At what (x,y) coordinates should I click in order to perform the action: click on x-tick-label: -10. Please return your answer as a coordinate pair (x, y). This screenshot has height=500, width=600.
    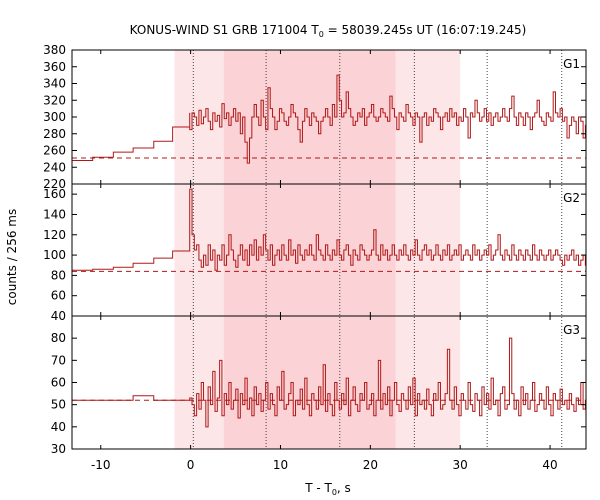
    Looking at the image, I should click on (101, 465).